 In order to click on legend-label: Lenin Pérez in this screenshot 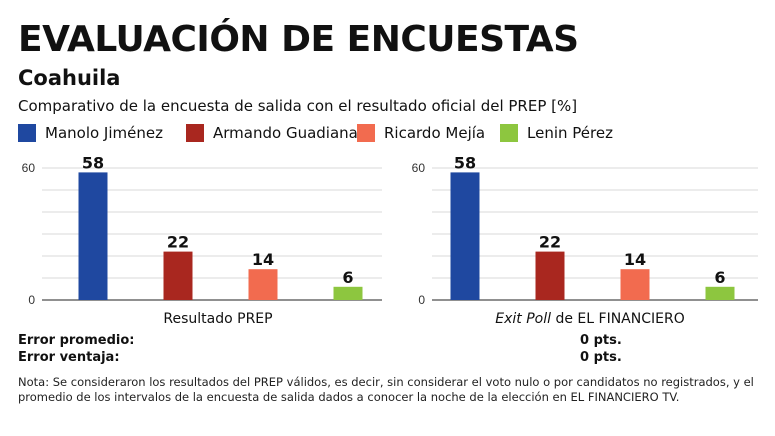, I will do `click(570, 132)`.